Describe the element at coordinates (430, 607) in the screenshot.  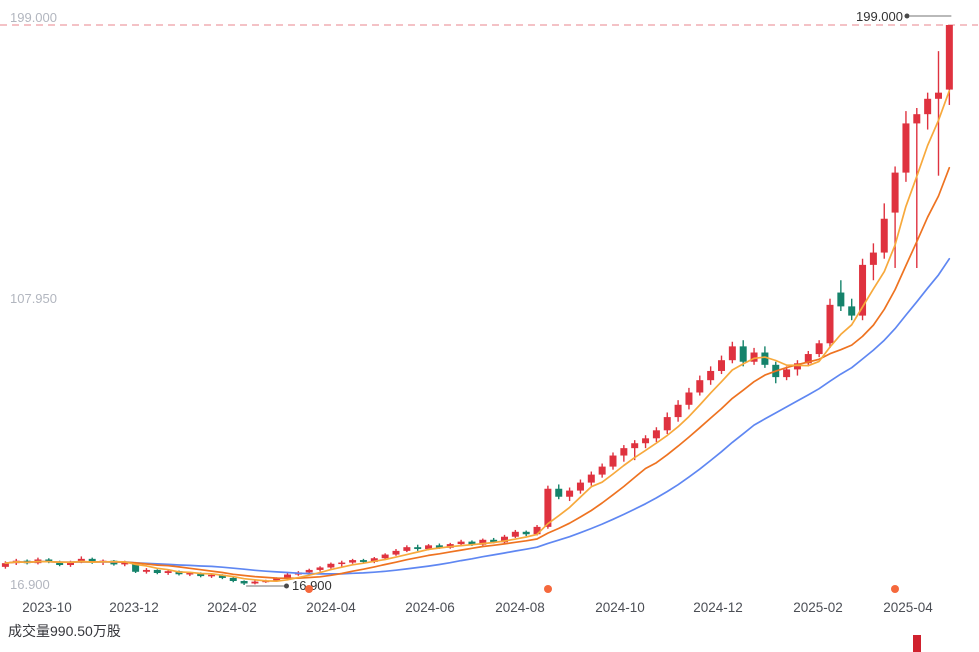
I see `x-tick-2024-06: 2024-06` at that location.